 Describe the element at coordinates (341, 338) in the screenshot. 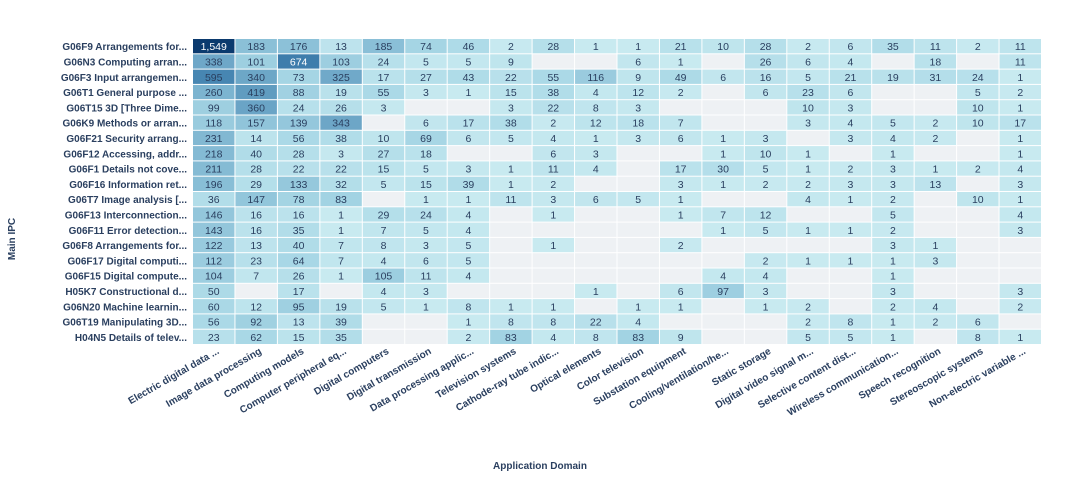

I see `cell-value-label: 35` at that location.